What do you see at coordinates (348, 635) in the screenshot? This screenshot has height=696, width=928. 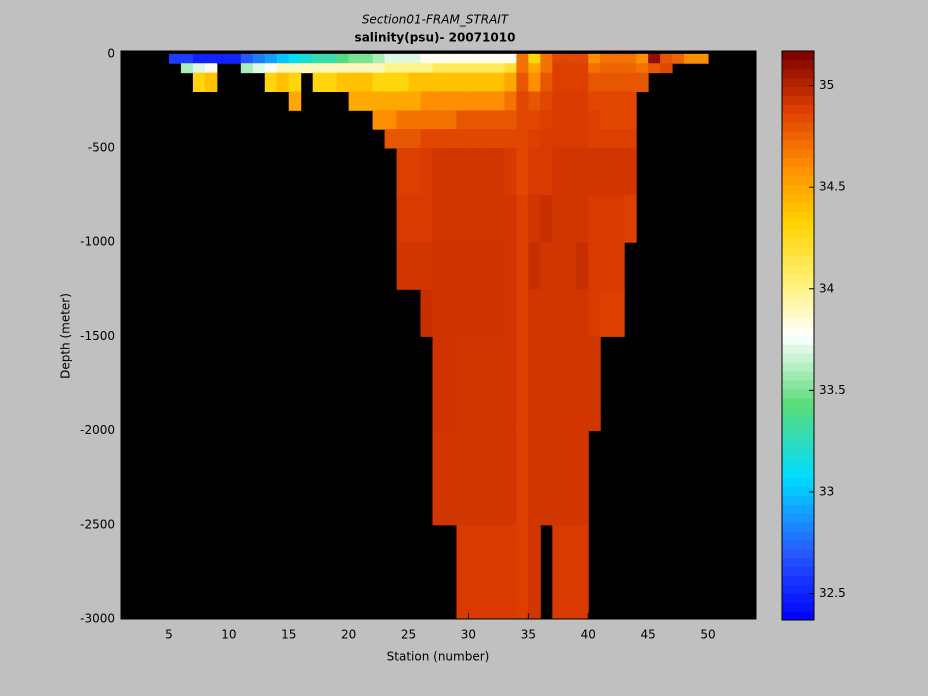 I see `x-tick-label: 20` at bounding box center [348, 635].